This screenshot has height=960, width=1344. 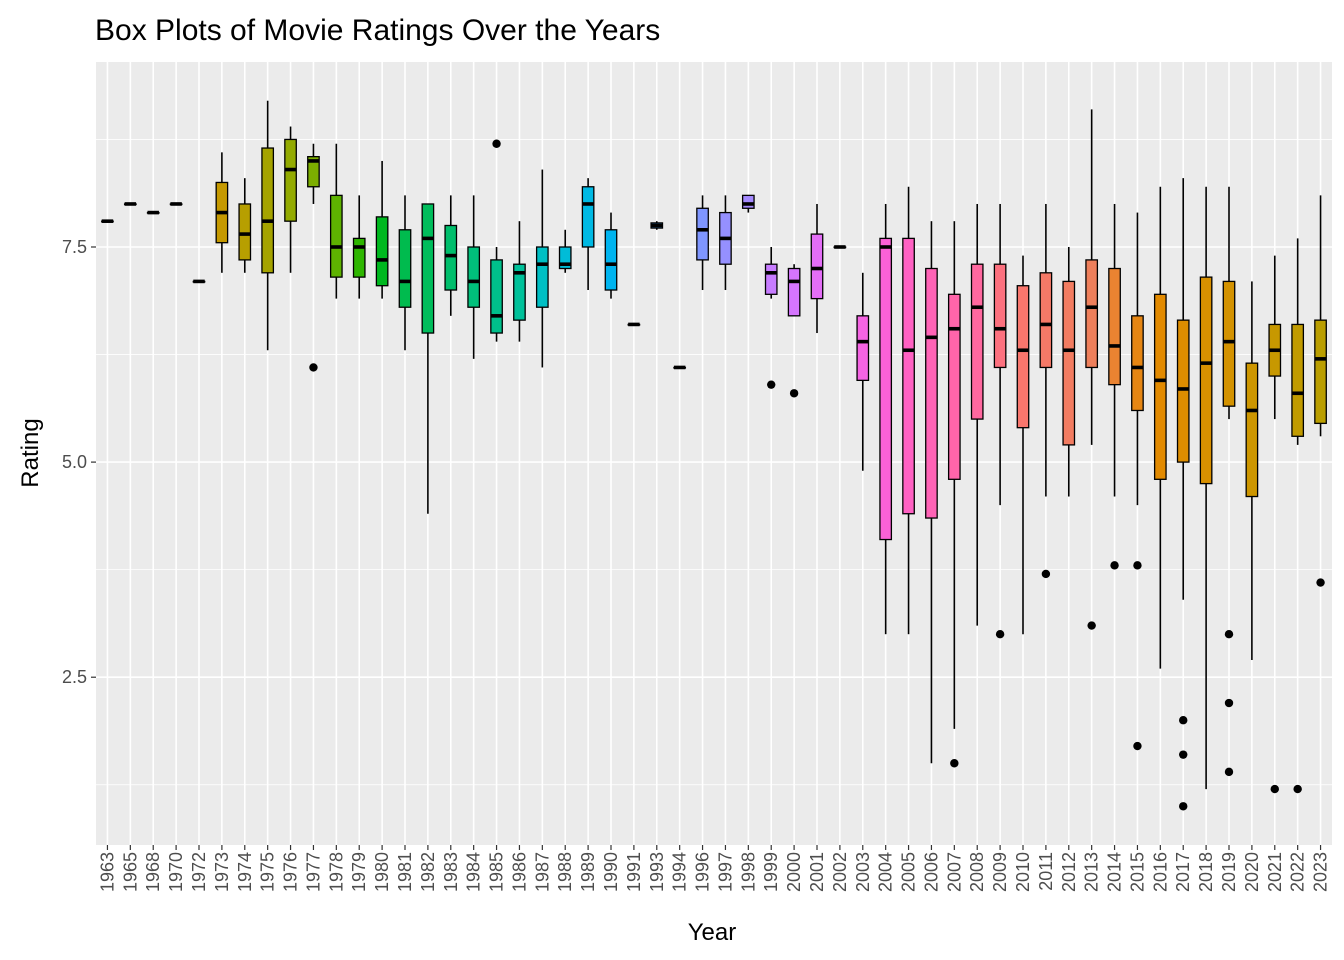 I want to click on y-tick-label: 2.5, so click(x=74, y=677).